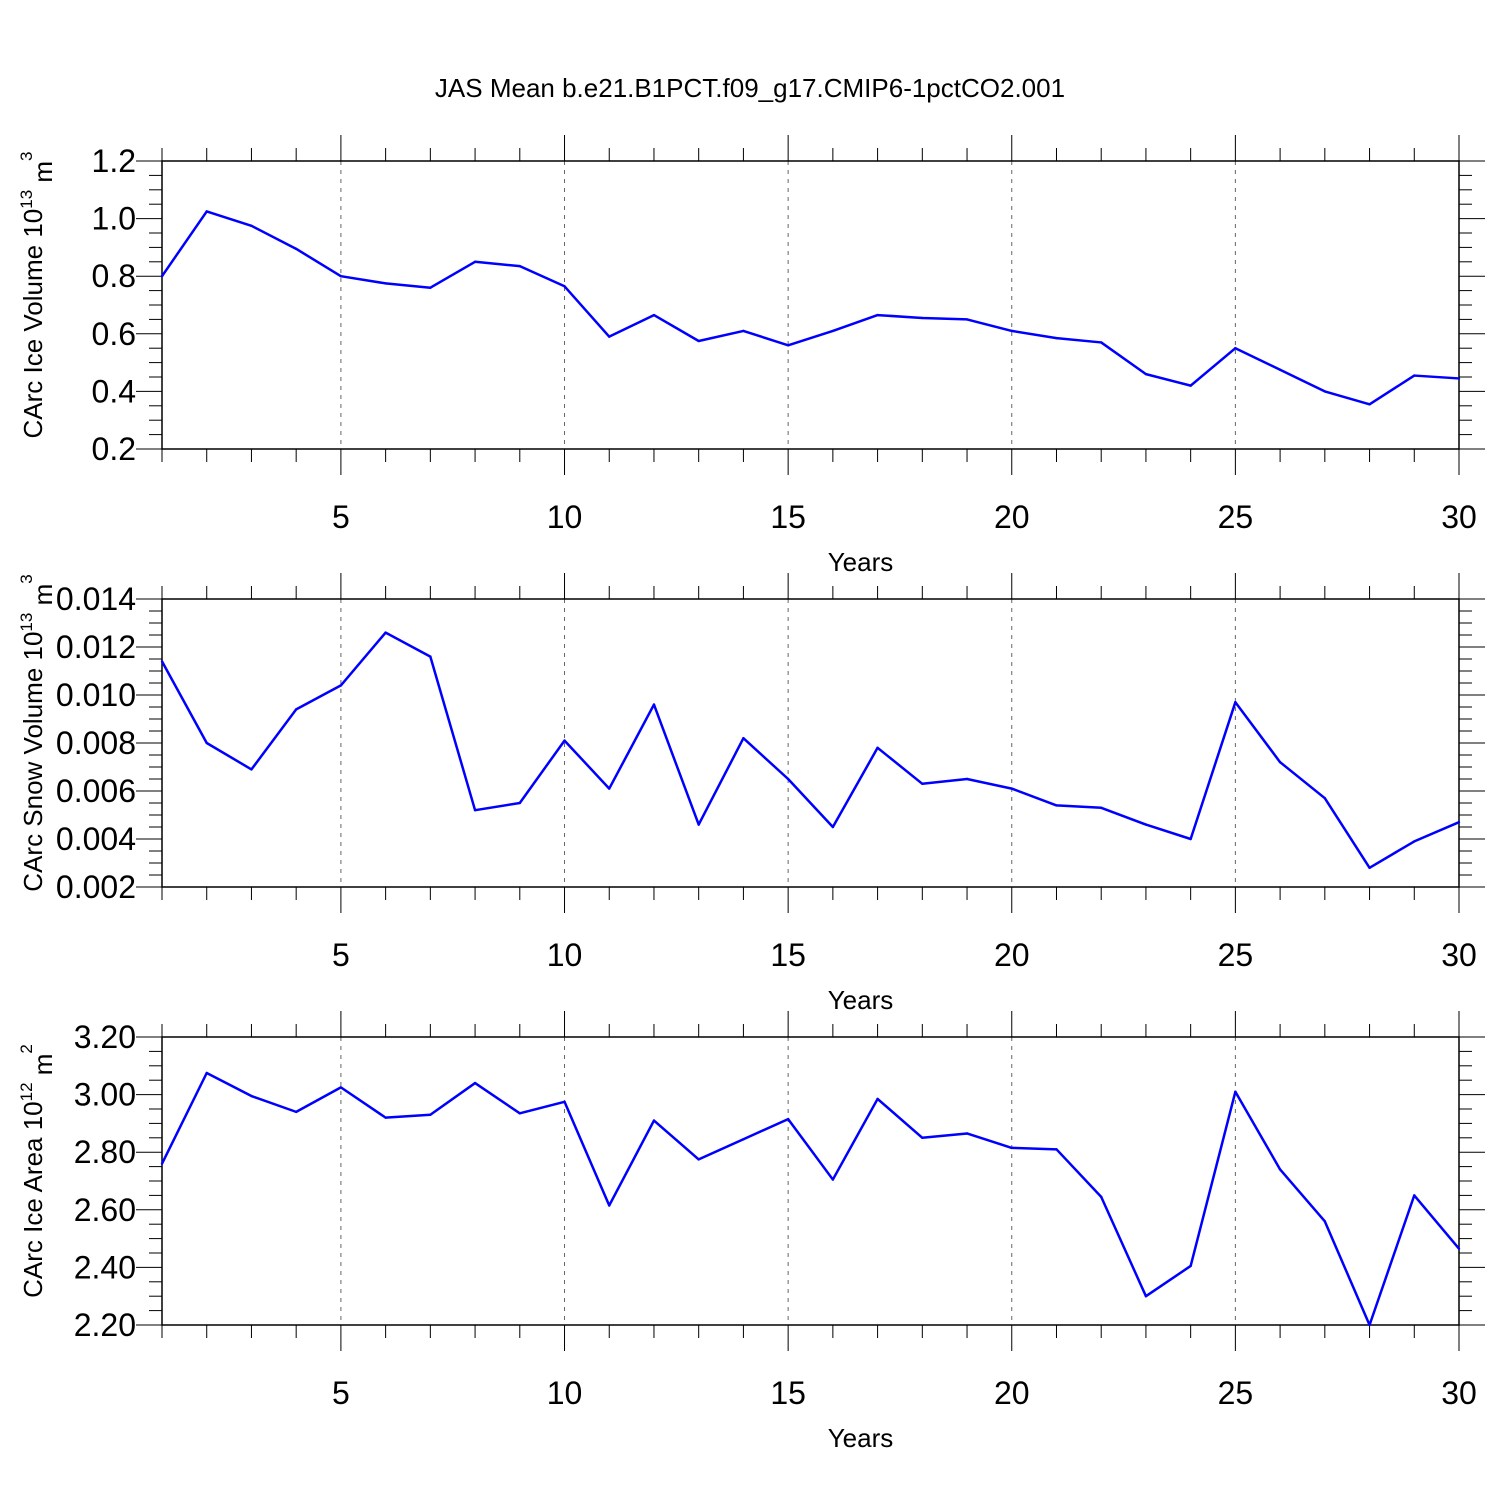 The image size is (1500, 1500). I want to click on y-tick-label: 0.006, so click(96, 791).